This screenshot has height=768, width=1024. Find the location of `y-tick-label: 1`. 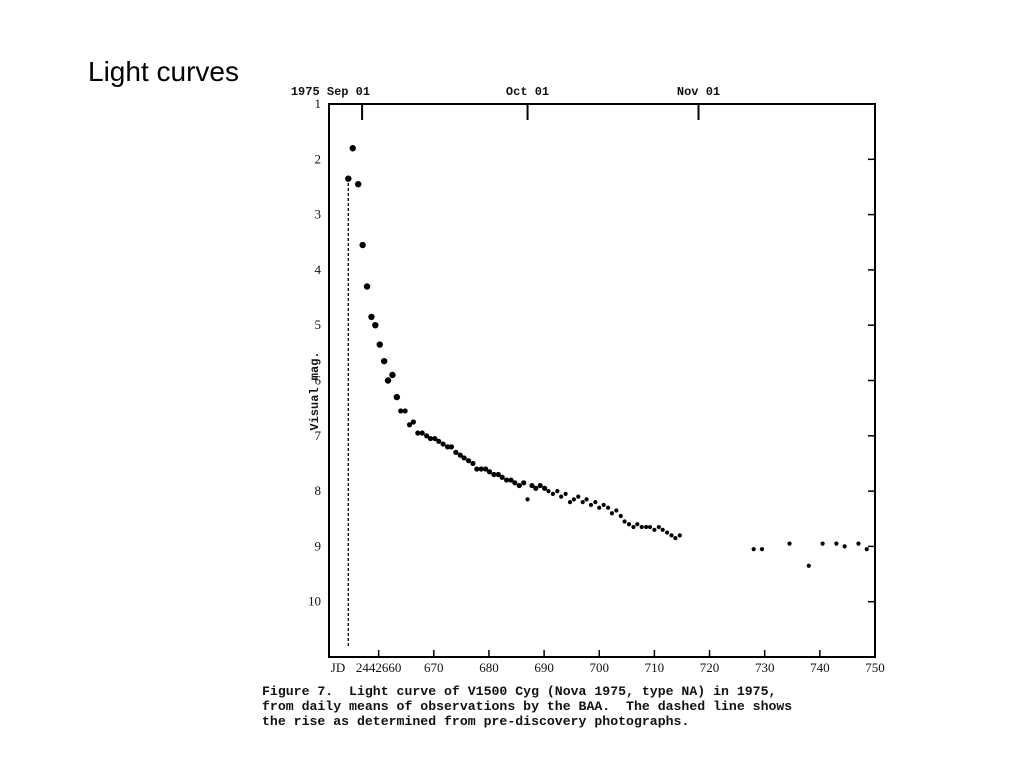

y-tick-label: 1 is located at coordinates (318, 103).